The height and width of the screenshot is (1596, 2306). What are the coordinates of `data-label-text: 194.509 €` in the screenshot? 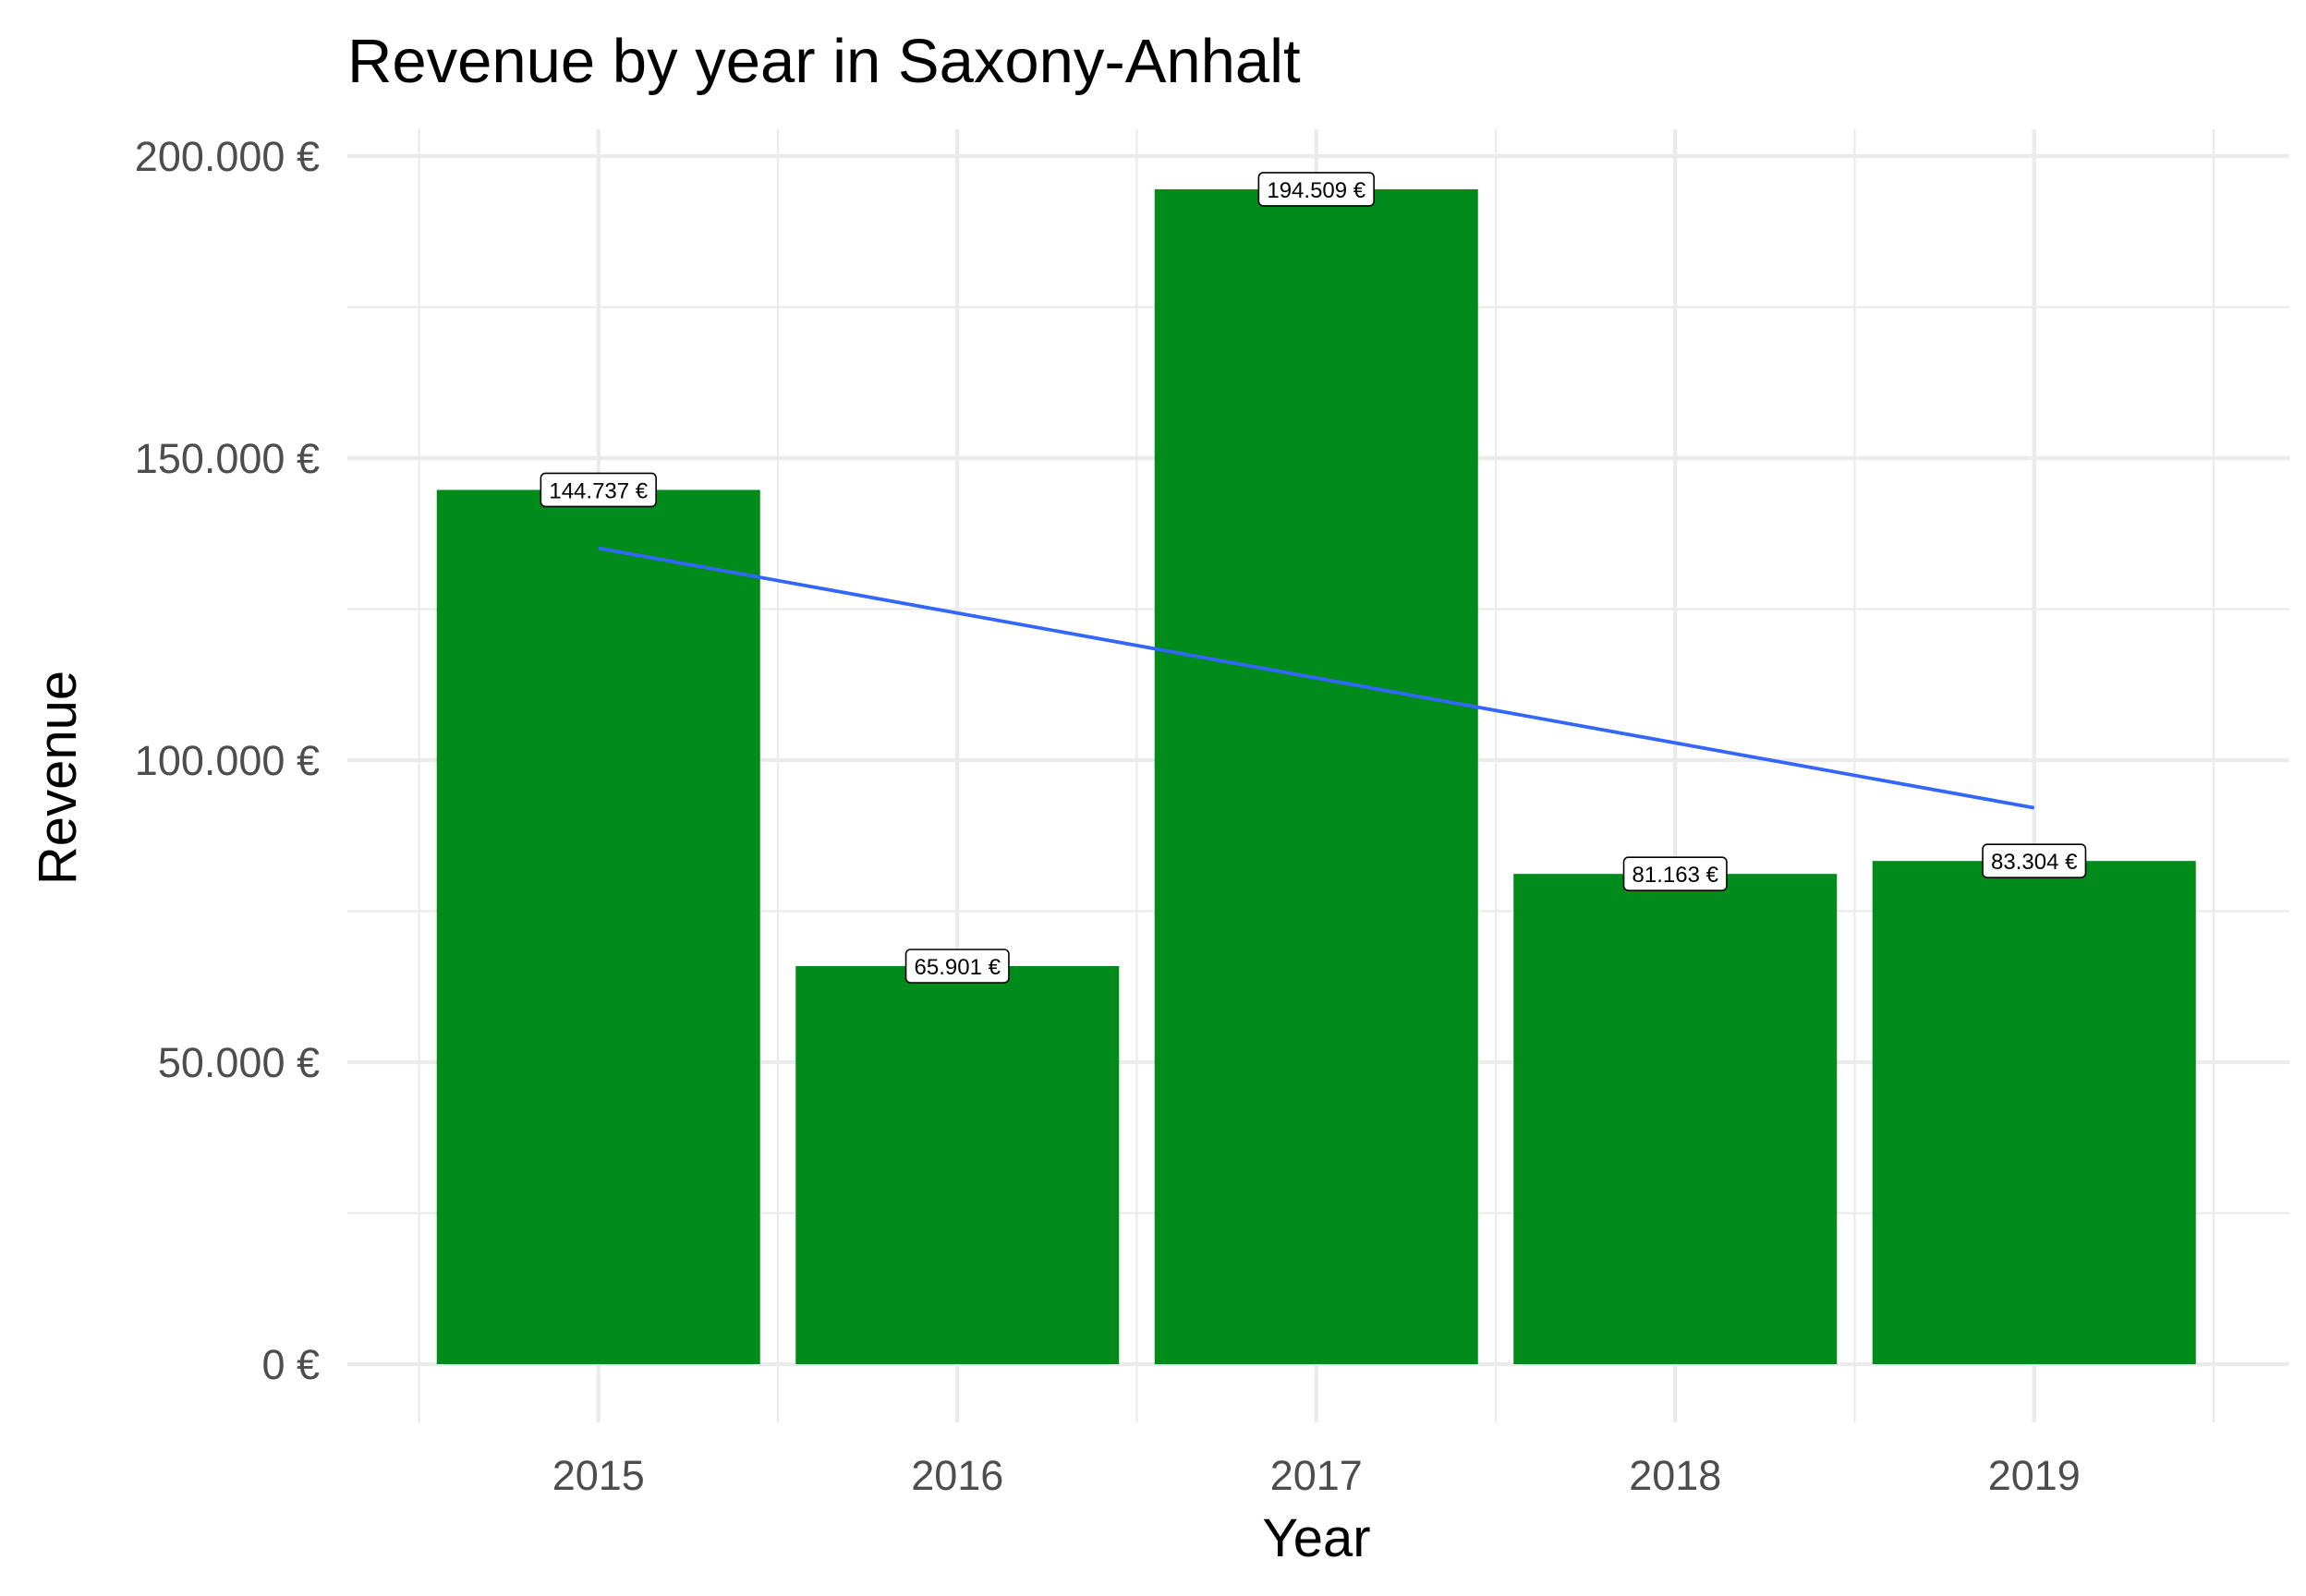 It's located at (1316, 190).